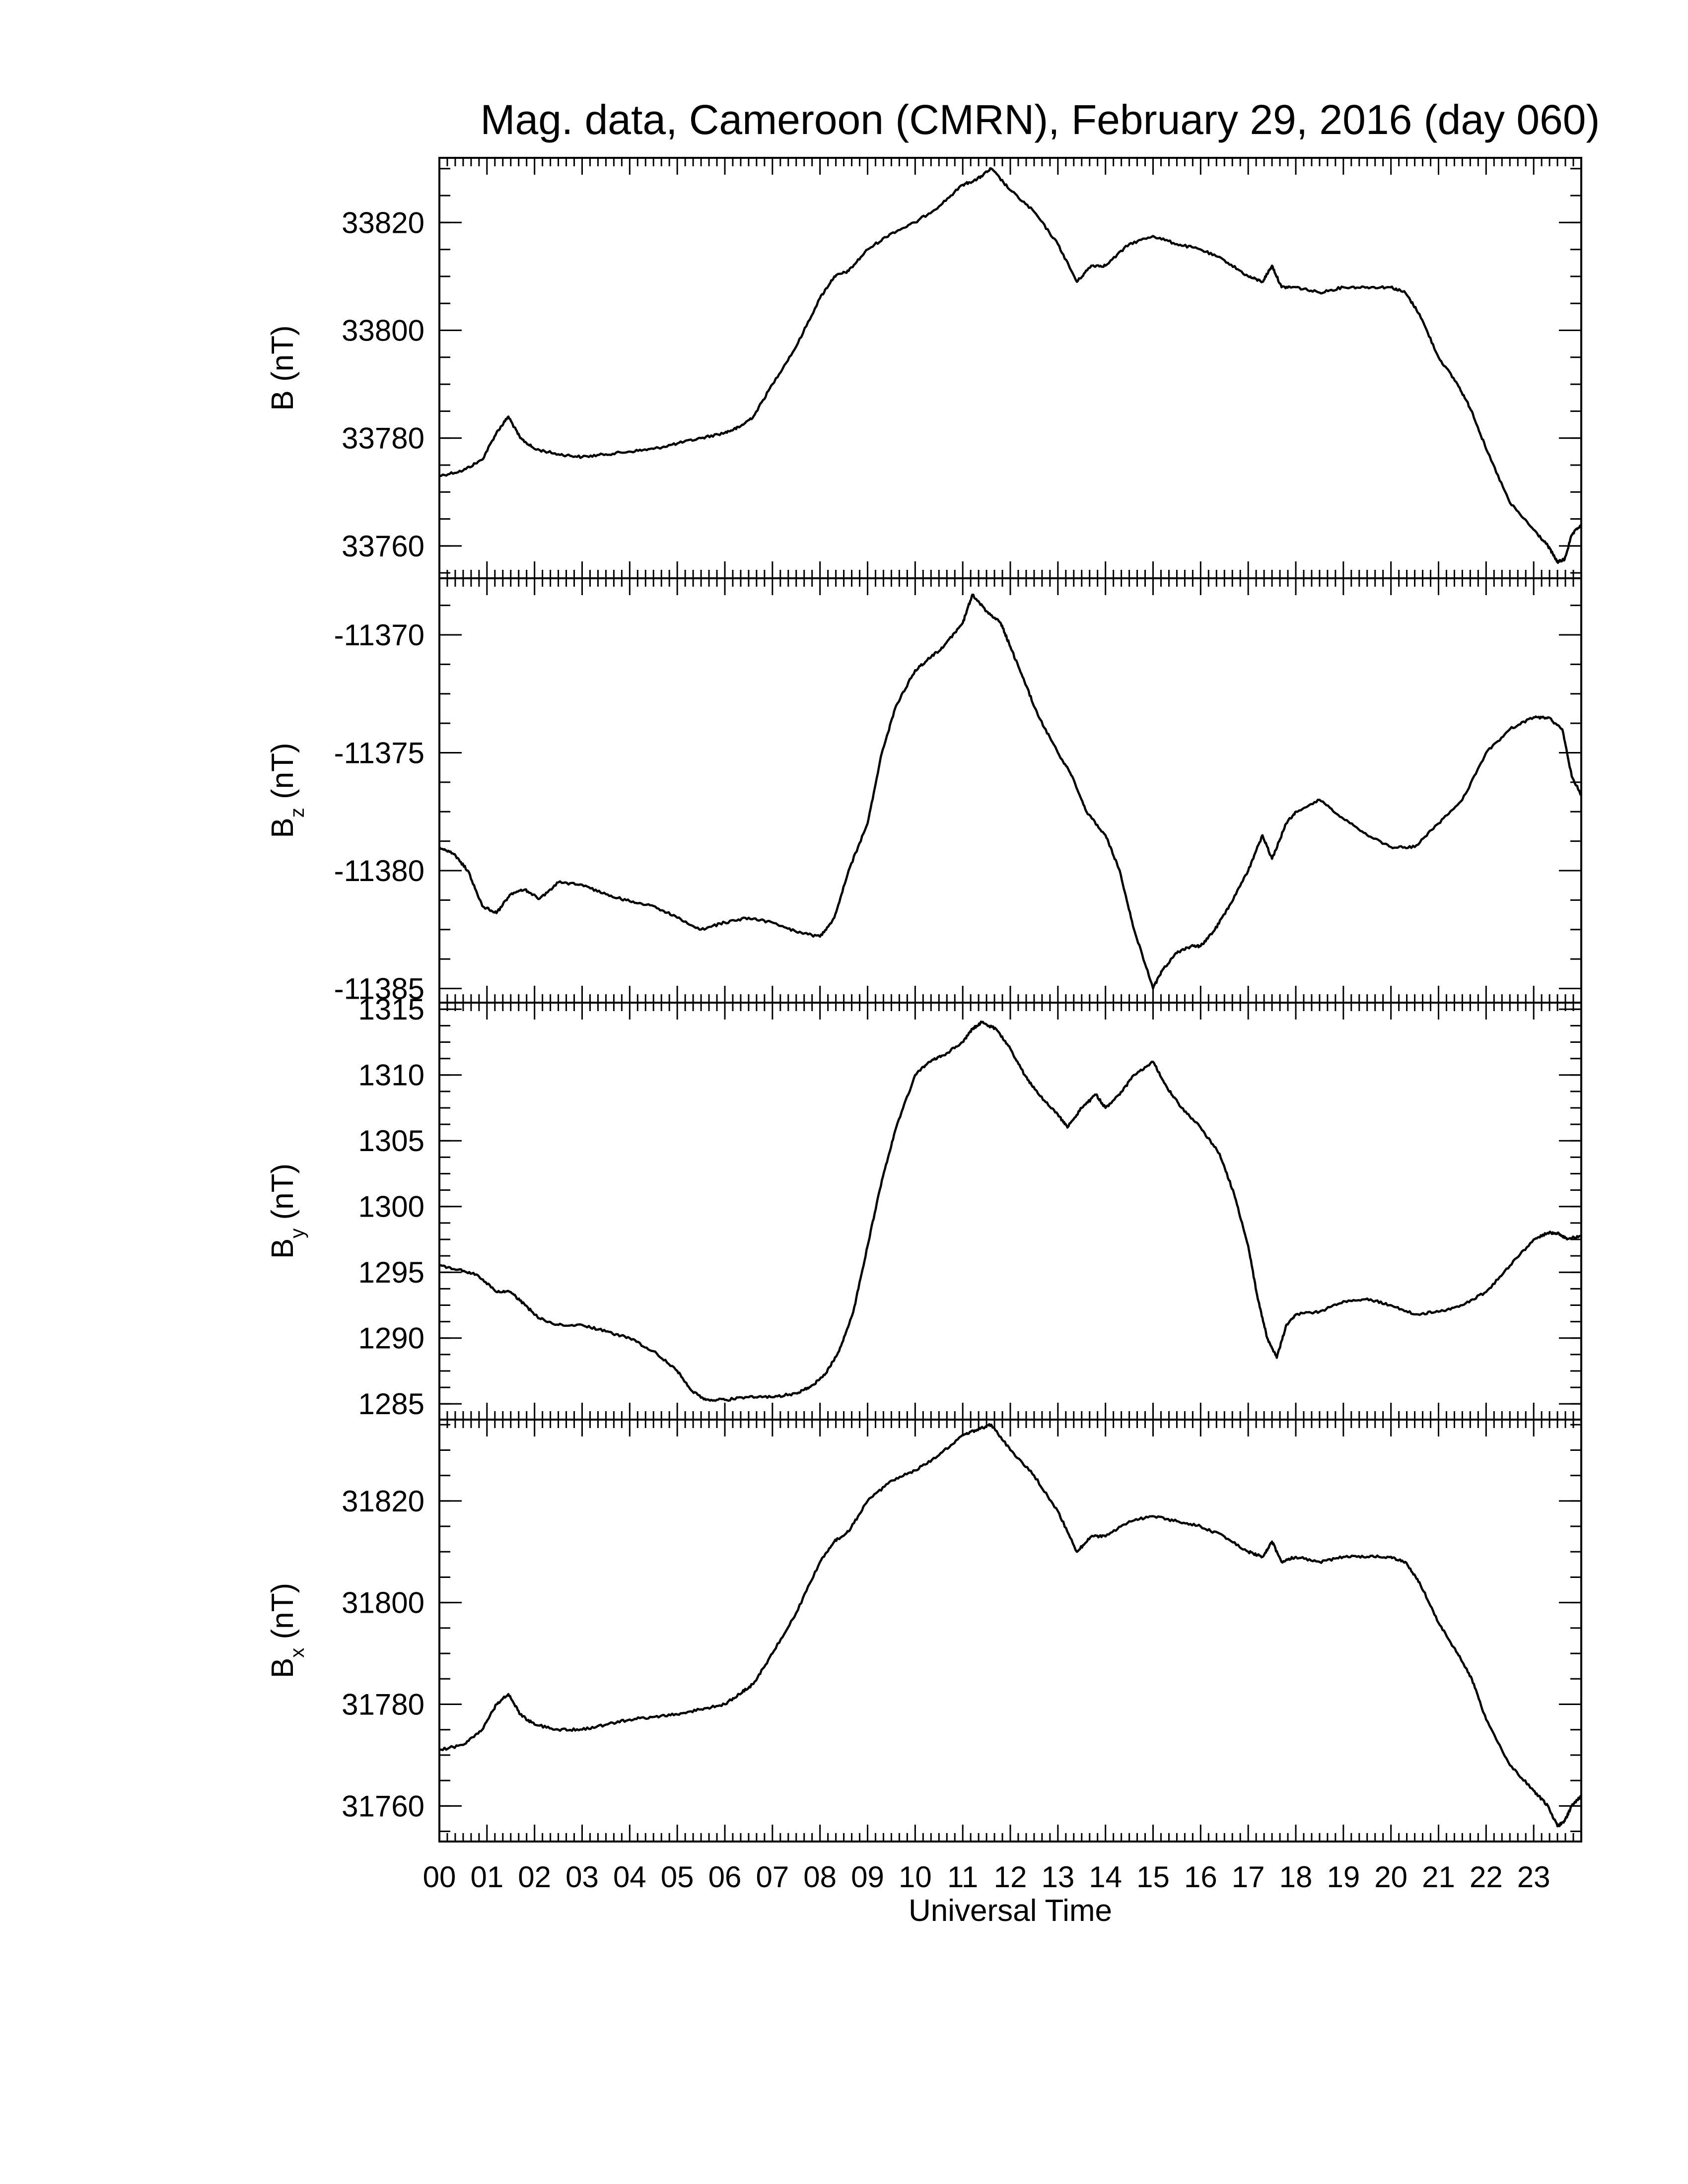 The width and height of the screenshot is (1688, 2184). What do you see at coordinates (383, 1806) in the screenshot?
I see `y-tick-label: 31760` at bounding box center [383, 1806].